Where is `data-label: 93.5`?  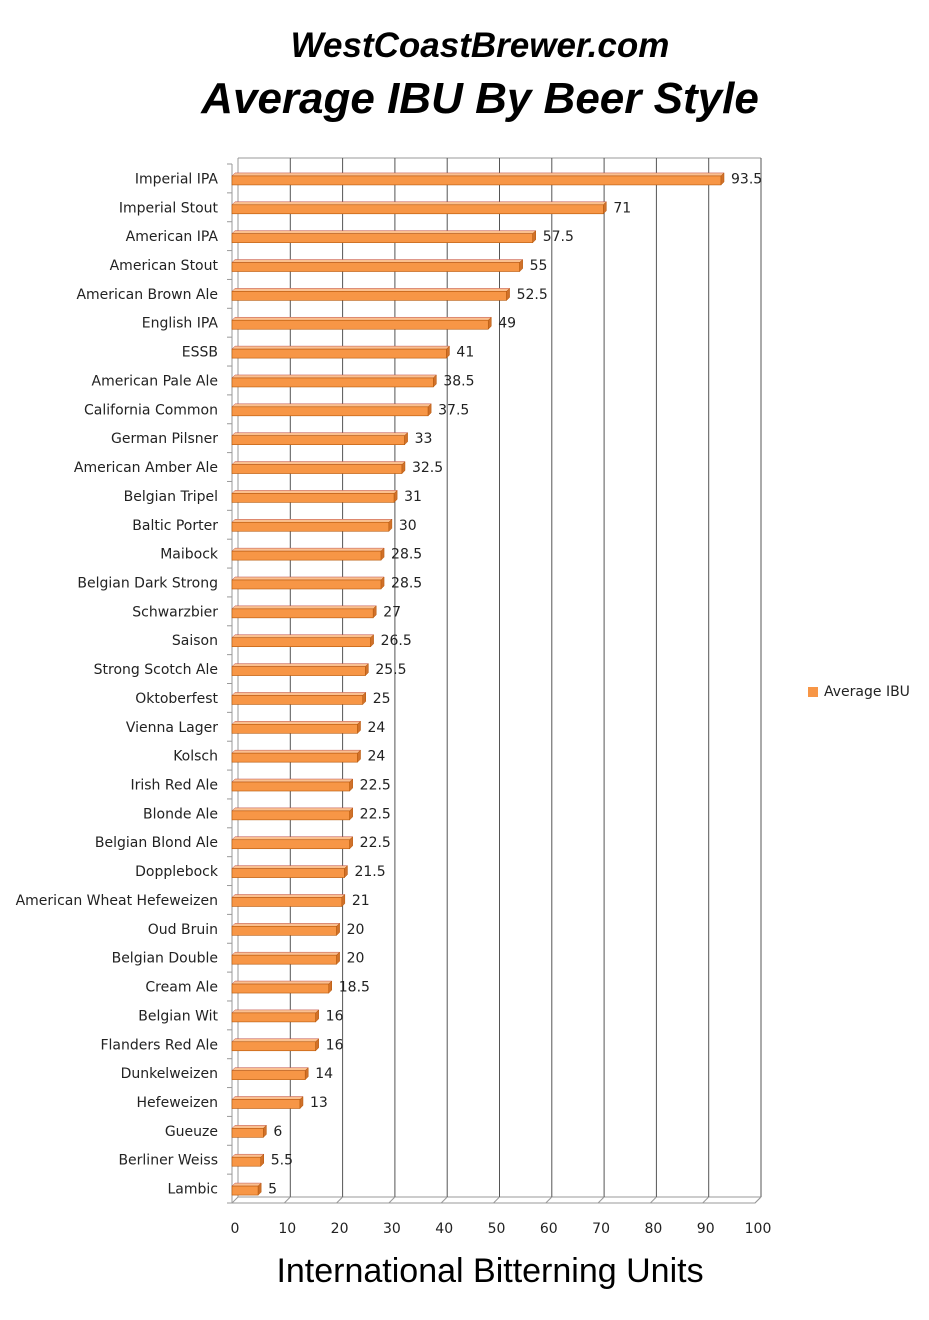
data-label: 93.5 is located at coordinates (746, 179).